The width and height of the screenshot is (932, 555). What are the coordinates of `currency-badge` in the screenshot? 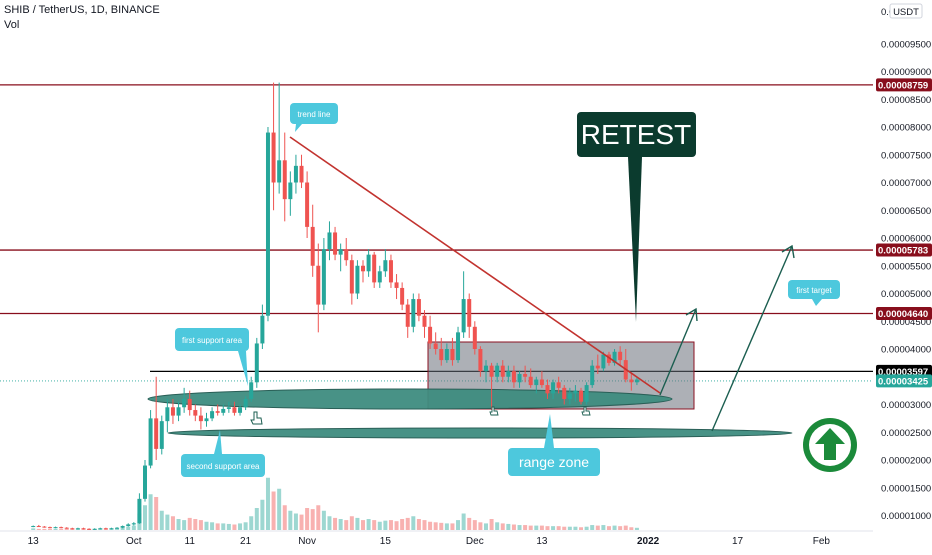 It's located at (906, 11).